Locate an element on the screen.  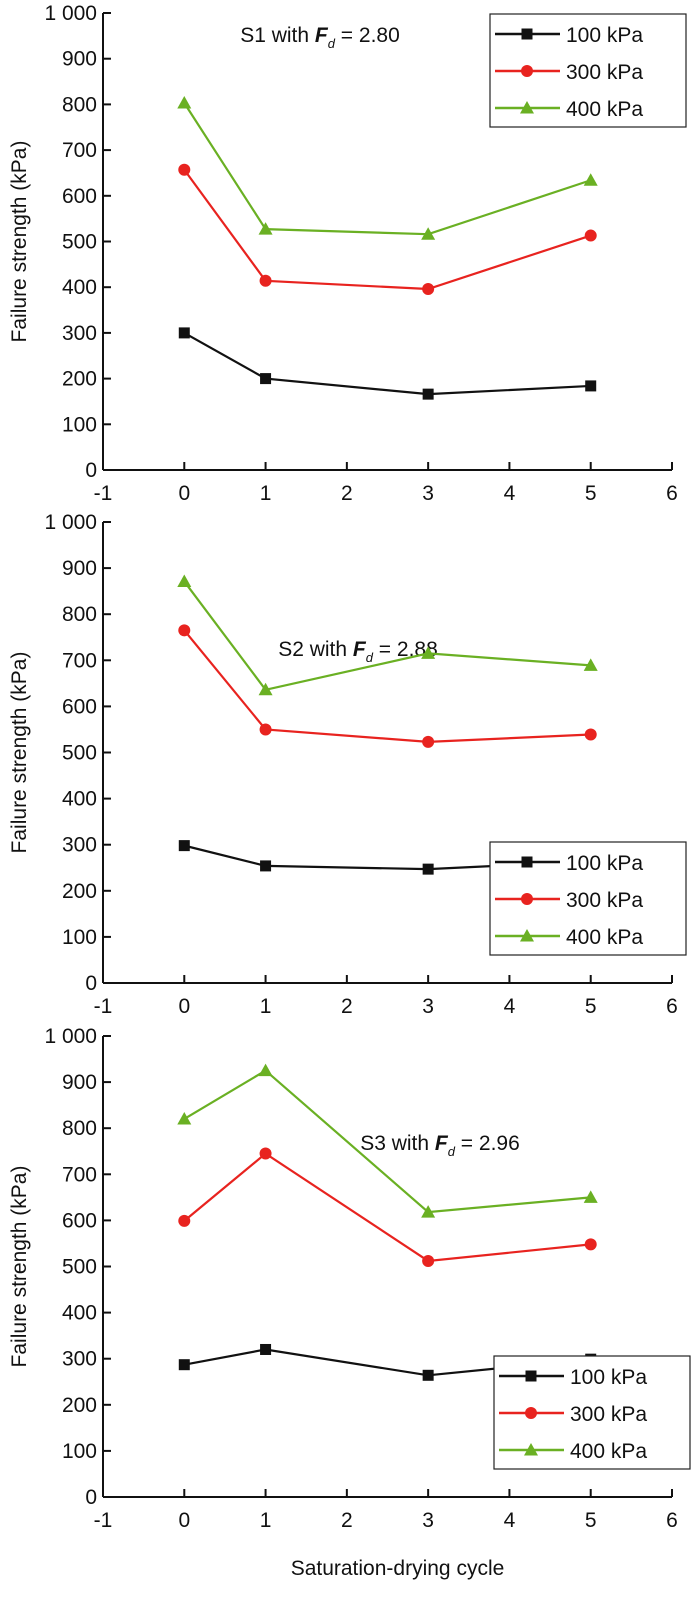
y-tick-label: 400 is located at coordinates (79, 1313).